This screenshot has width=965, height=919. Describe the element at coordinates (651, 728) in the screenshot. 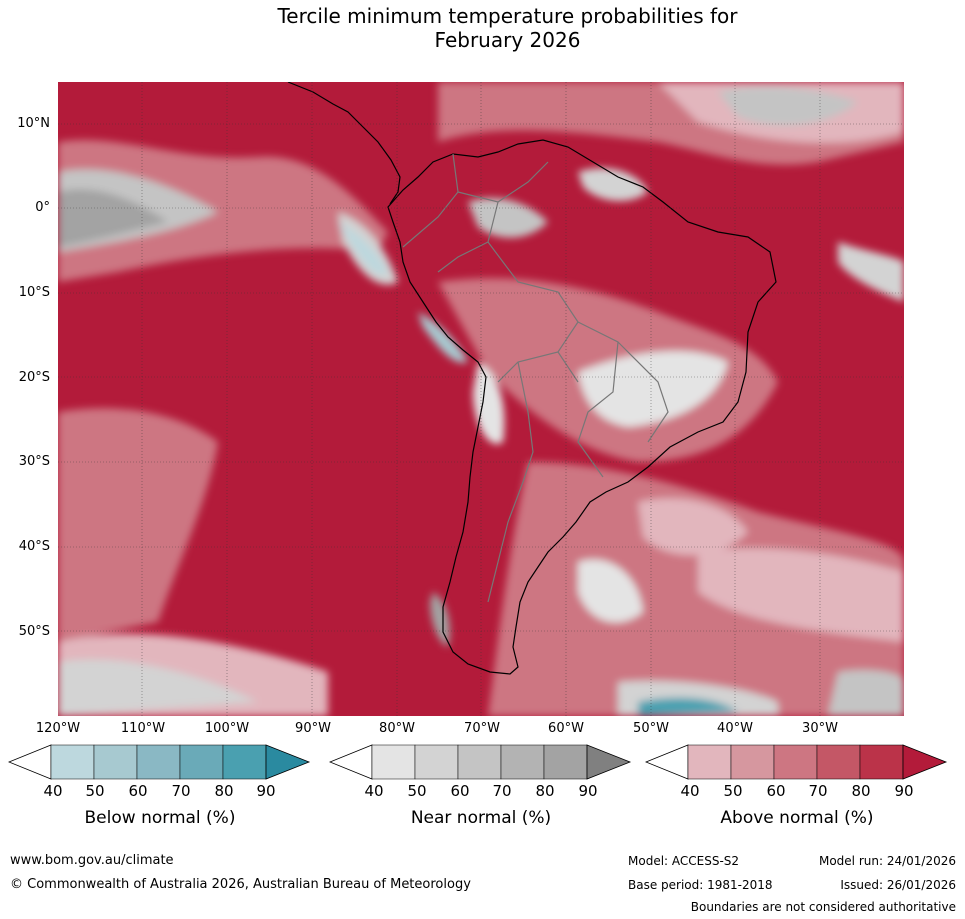

I see `lon-label-50w: 50°W` at that location.